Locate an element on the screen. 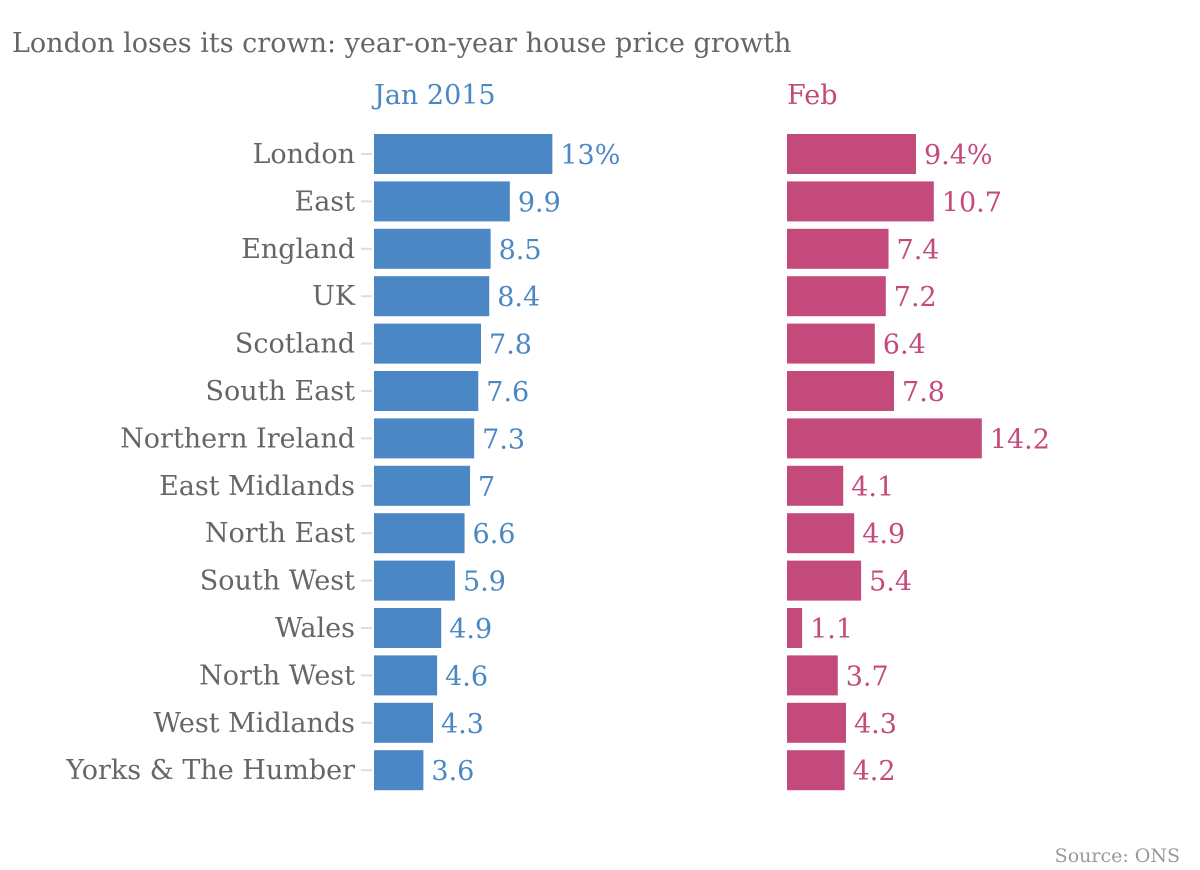  category-label: UK is located at coordinates (334, 296).